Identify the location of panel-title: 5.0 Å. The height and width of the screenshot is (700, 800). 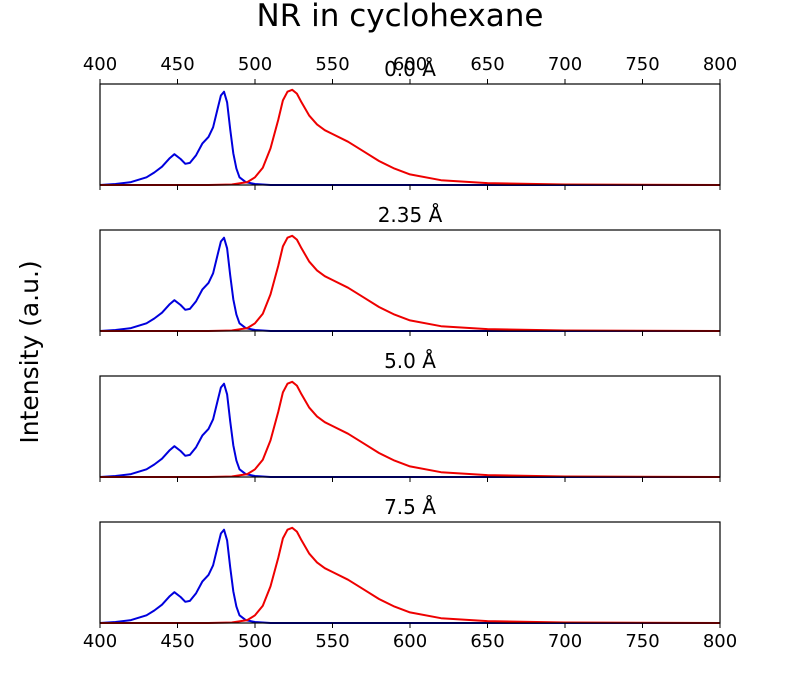
(410, 361).